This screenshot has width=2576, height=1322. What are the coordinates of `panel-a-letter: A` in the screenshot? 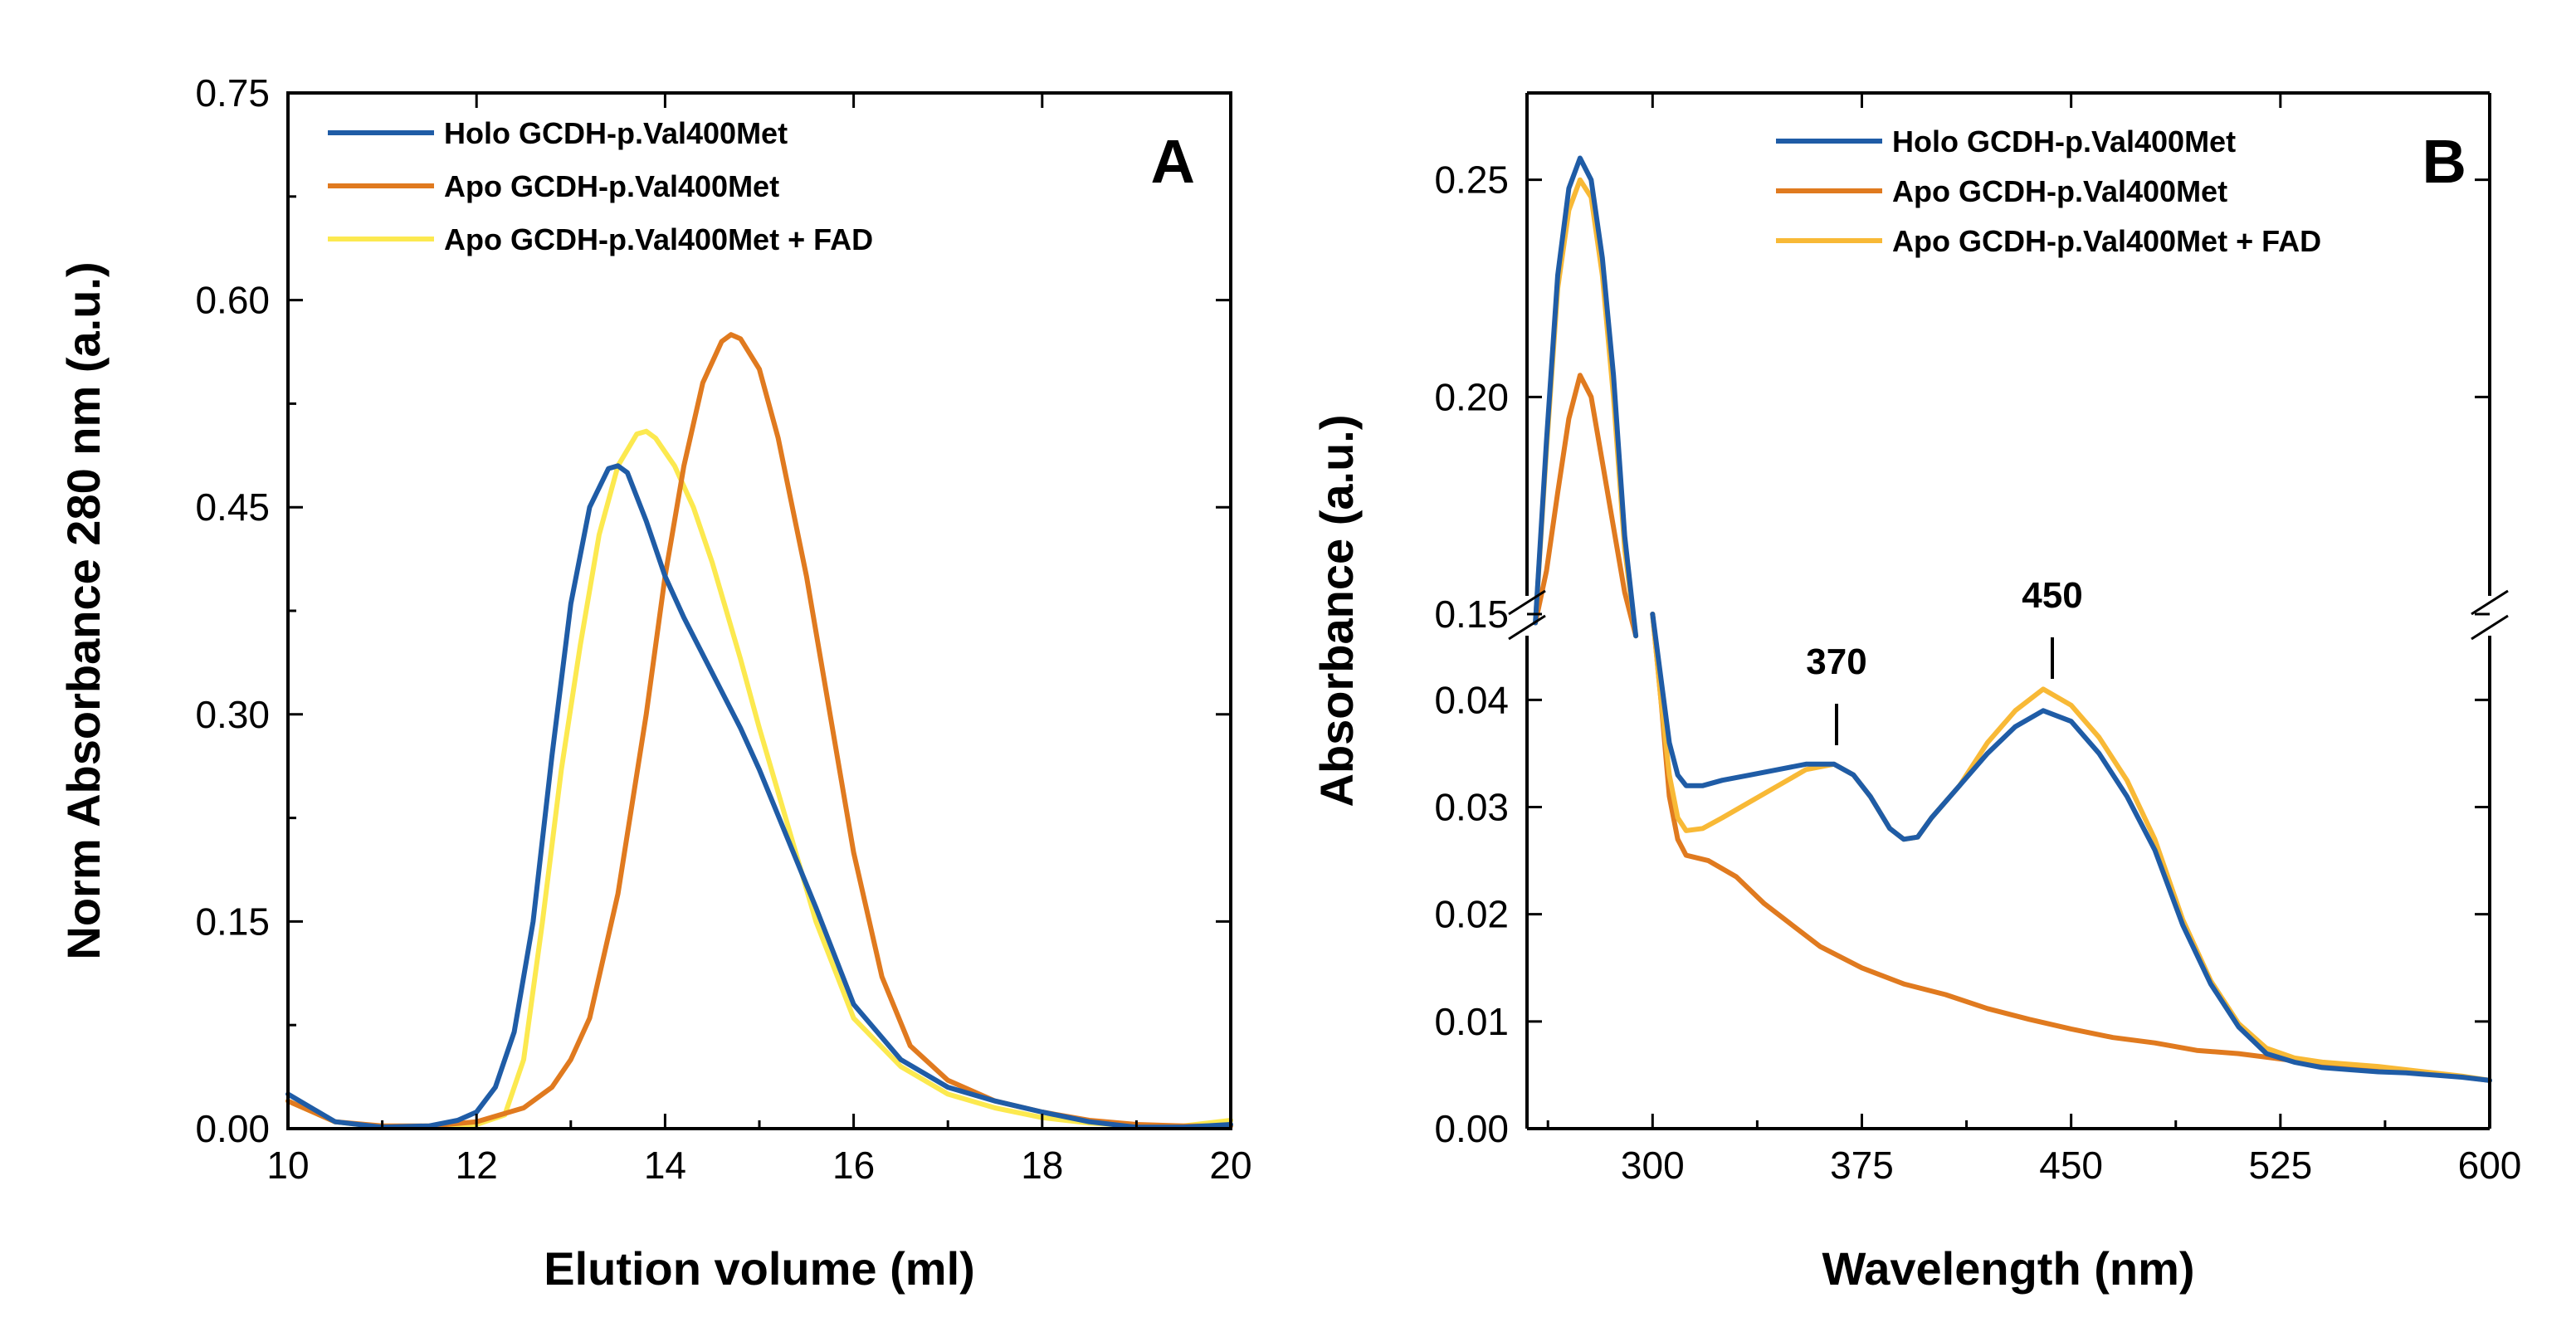 It's located at (1173, 161).